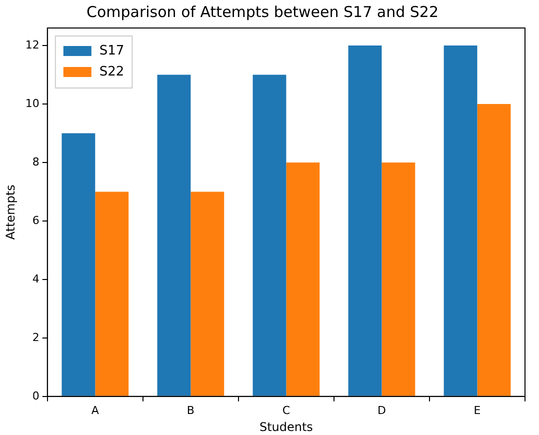  Describe the element at coordinates (190, 410) in the screenshot. I see `x-tick-label: B` at that location.